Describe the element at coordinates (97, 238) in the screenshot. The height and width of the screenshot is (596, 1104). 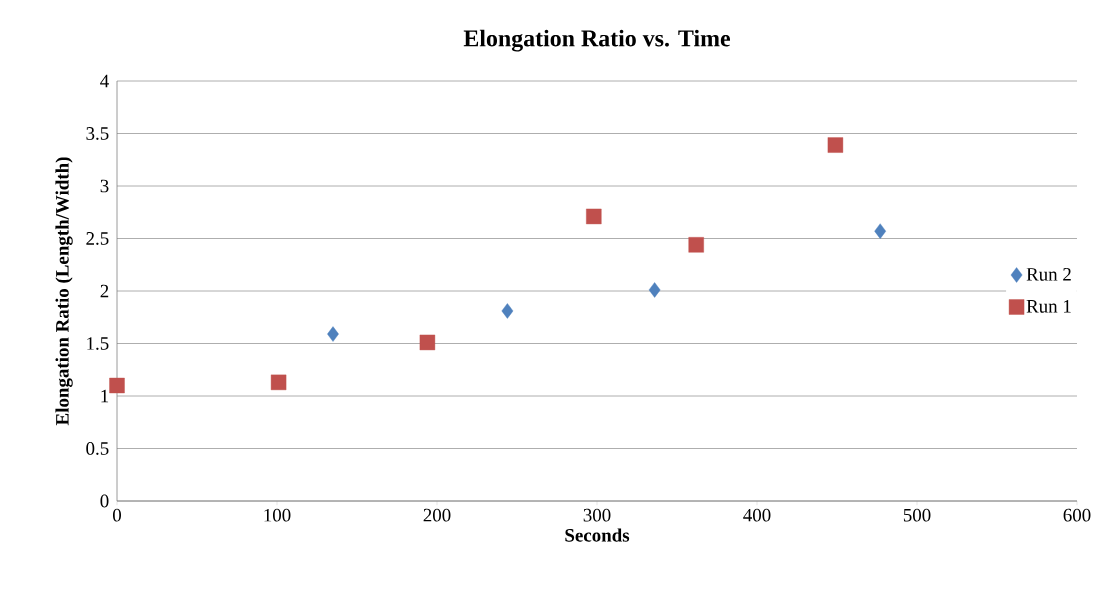
I see `y-tick-label: 2.5` at that location.